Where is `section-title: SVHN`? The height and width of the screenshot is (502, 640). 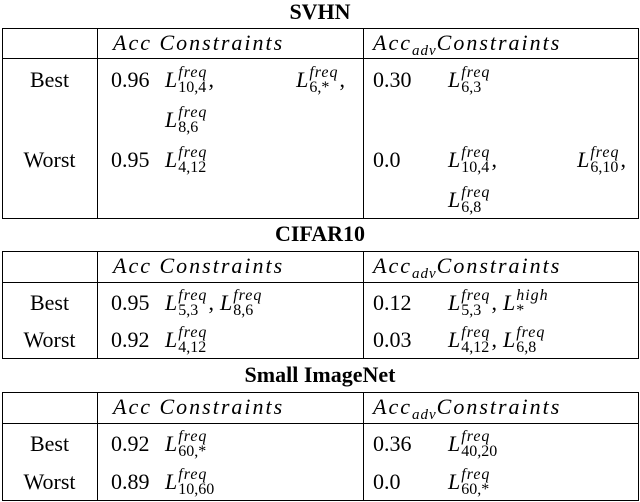 section-title: SVHN is located at coordinates (320, 12).